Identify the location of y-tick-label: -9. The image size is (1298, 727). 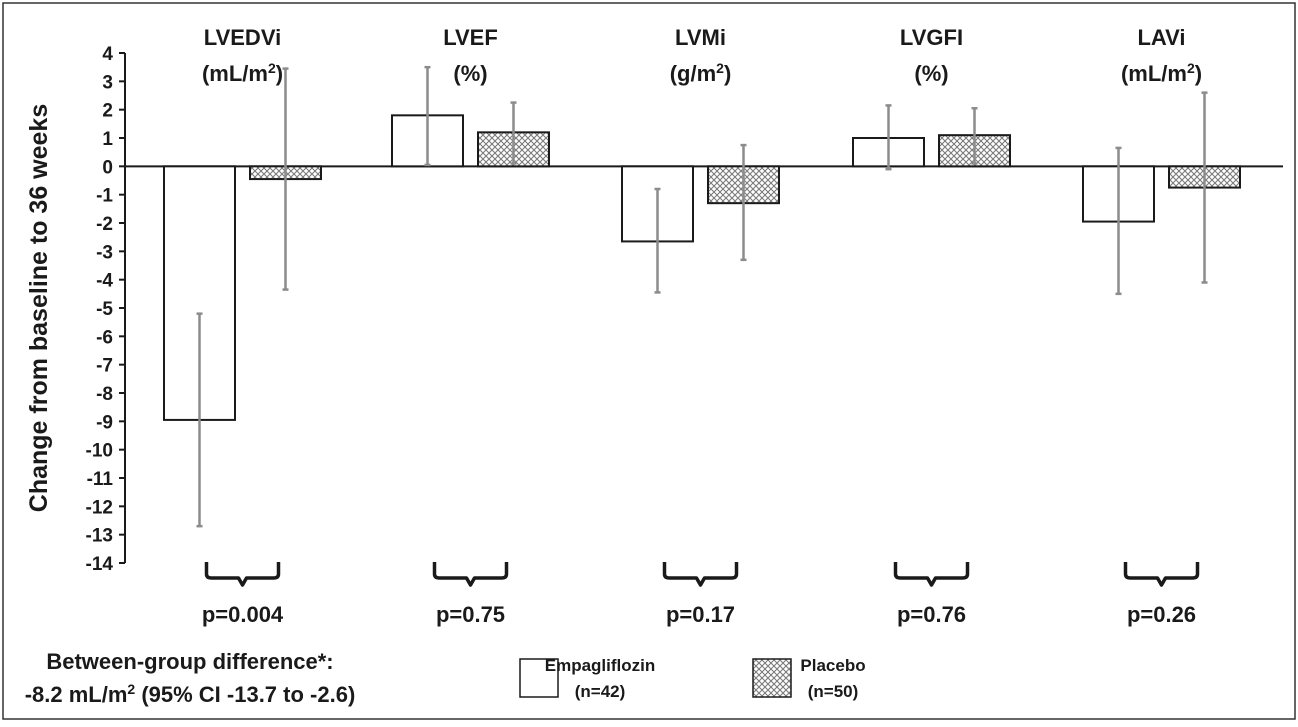
(104, 422).